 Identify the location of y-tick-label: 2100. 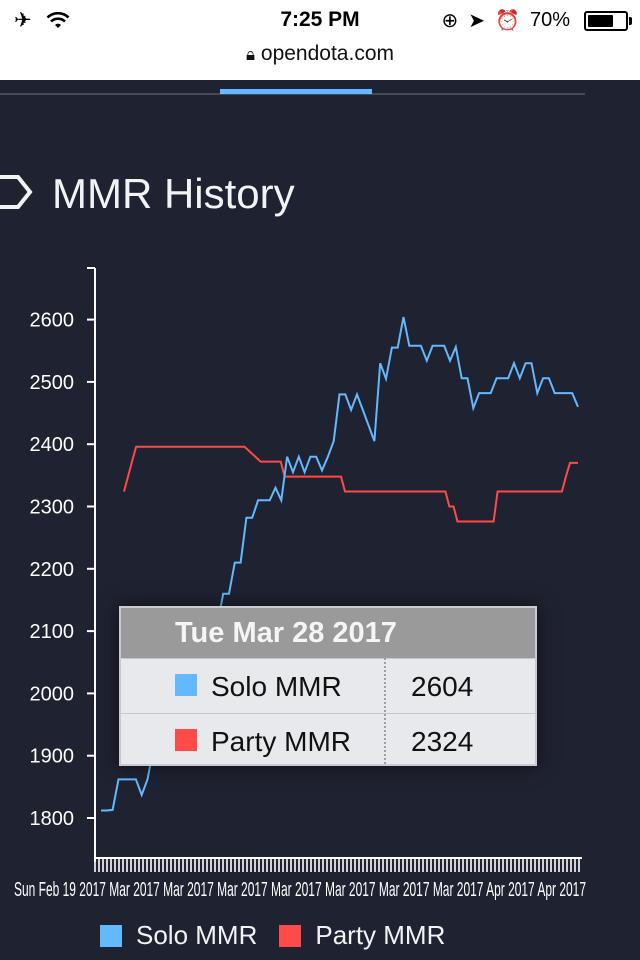
(52, 632).